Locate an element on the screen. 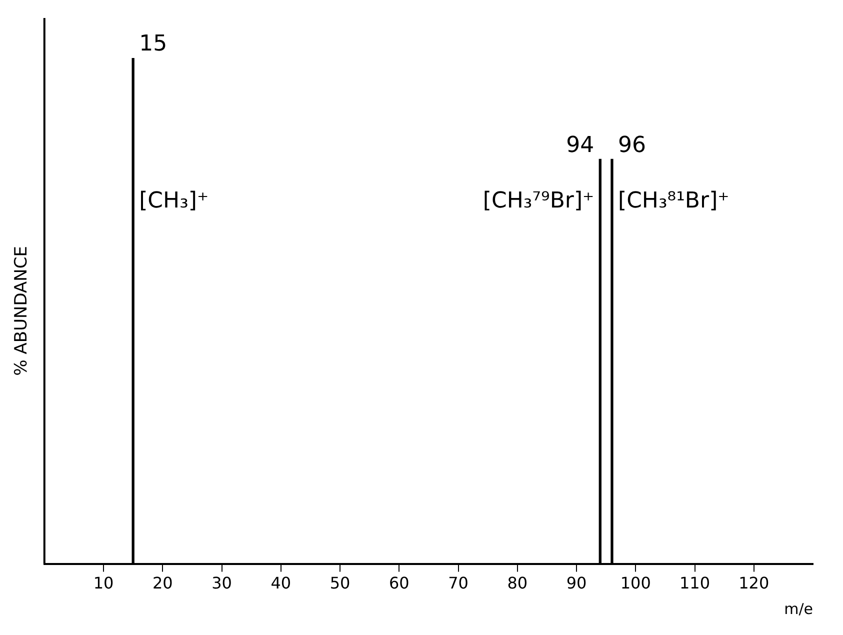  annotation: 15 is located at coordinates (153, 44).